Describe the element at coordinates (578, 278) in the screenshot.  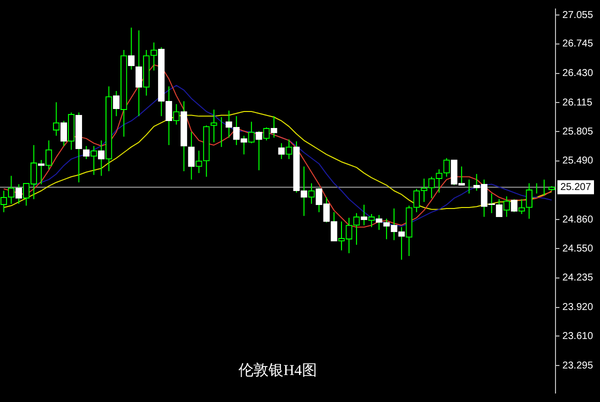
I see `y-tick-label: 24.235` at that location.